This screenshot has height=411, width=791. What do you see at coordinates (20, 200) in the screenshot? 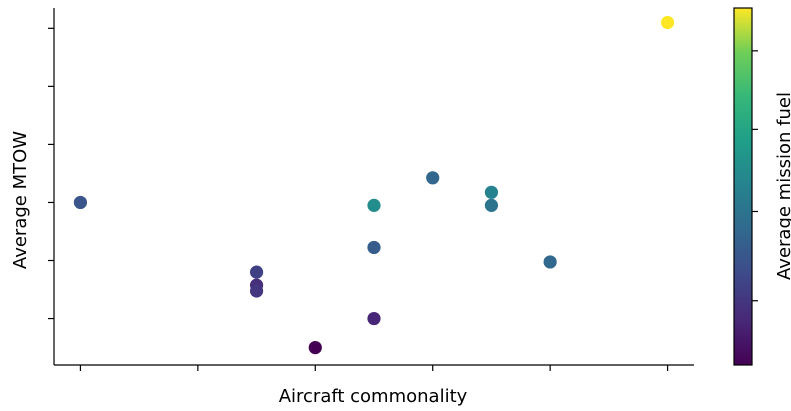
I see `y-axis-label: Average MTOW` at bounding box center [20, 200].